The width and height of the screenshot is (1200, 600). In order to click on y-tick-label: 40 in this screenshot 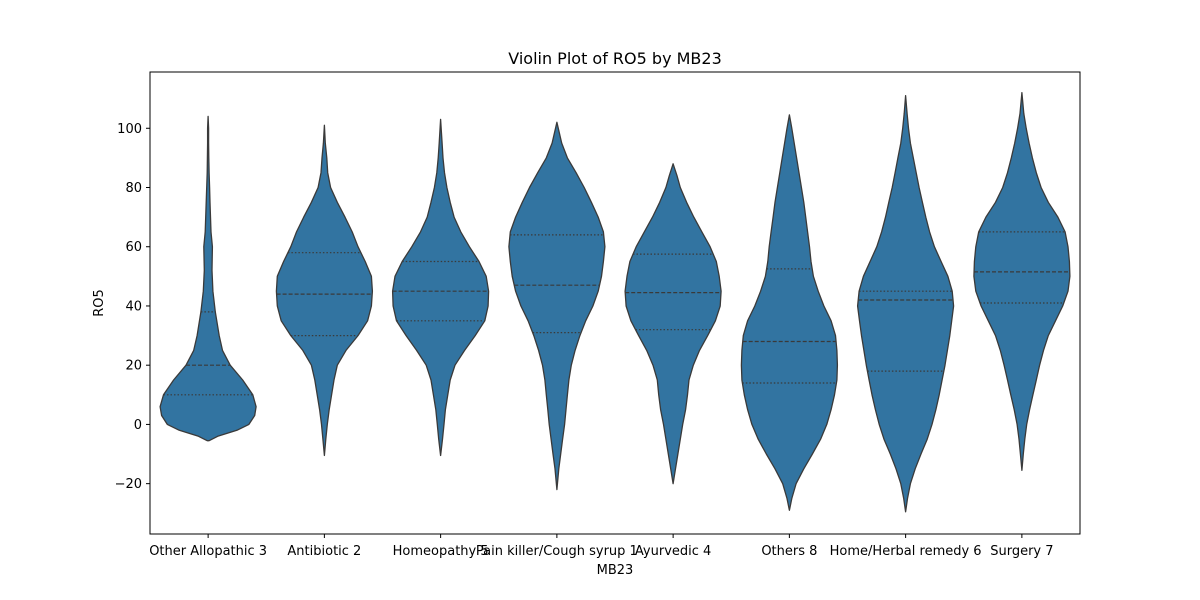, I will do `click(133, 306)`.